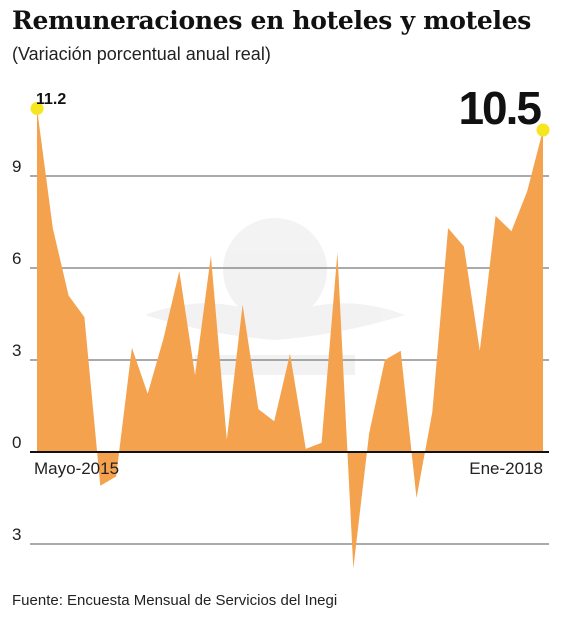 Image resolution: width=561 pixels, height=620 pixels. Describe the element at coordinates (16, 258) in the screenshot. I see `y-tick-label: 6` at that location.